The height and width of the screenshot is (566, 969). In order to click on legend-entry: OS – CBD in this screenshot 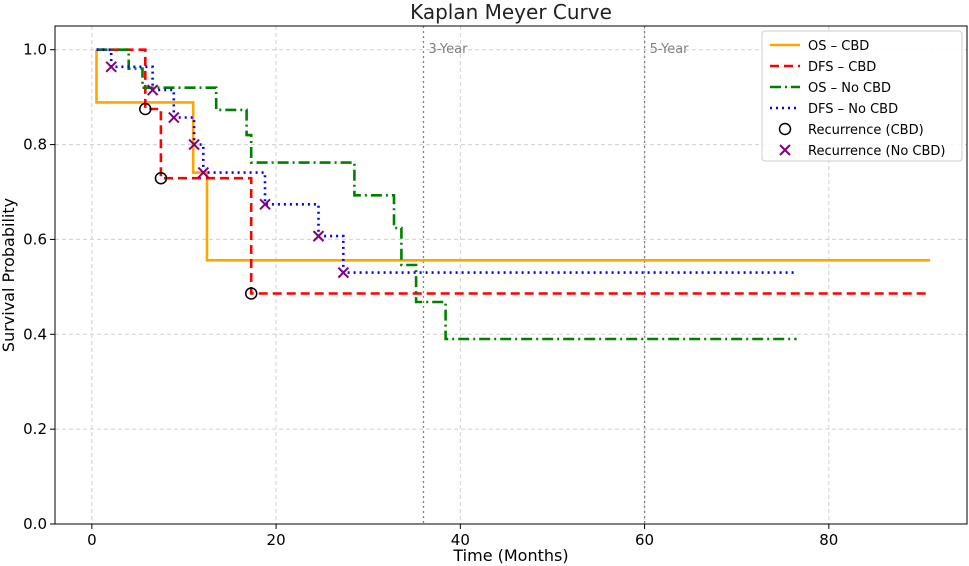, I will do `click(819, 46)`.